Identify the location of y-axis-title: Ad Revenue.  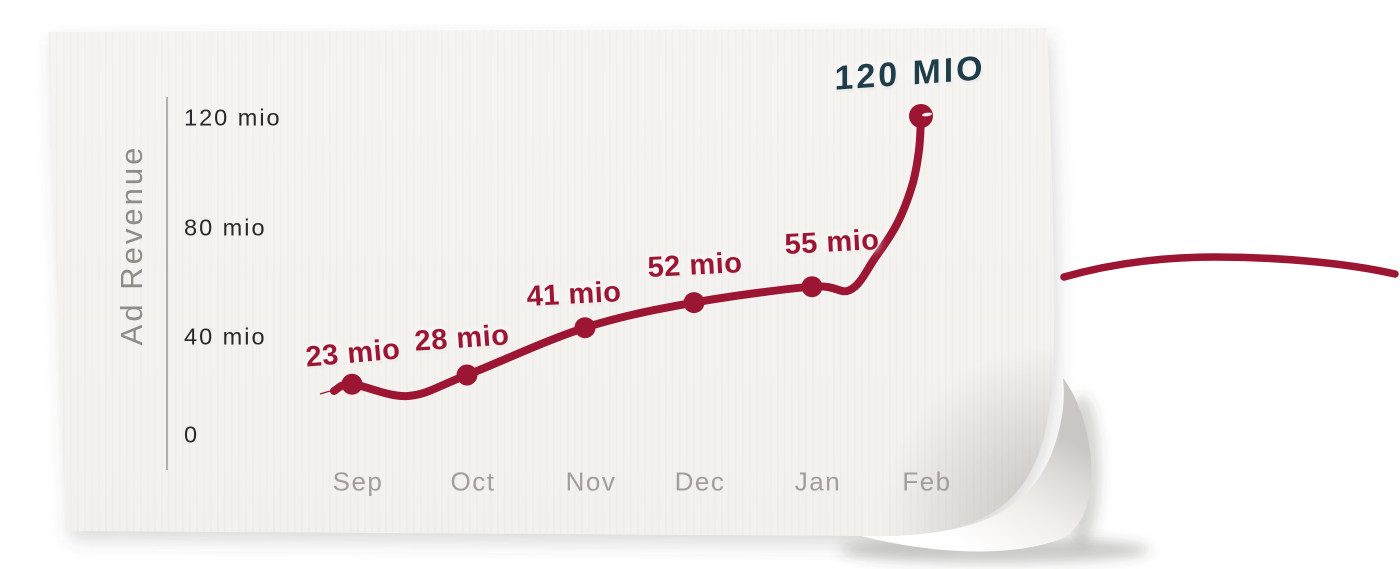
(131, 245).